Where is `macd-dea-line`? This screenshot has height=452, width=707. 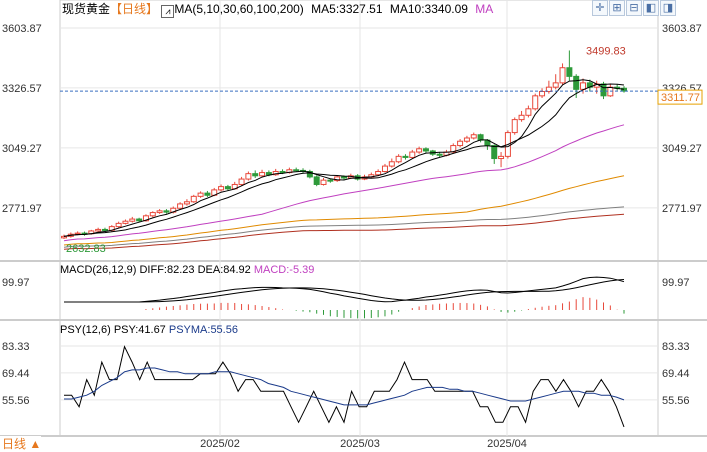 macd-dea-line is located at coordinates (344, 291).